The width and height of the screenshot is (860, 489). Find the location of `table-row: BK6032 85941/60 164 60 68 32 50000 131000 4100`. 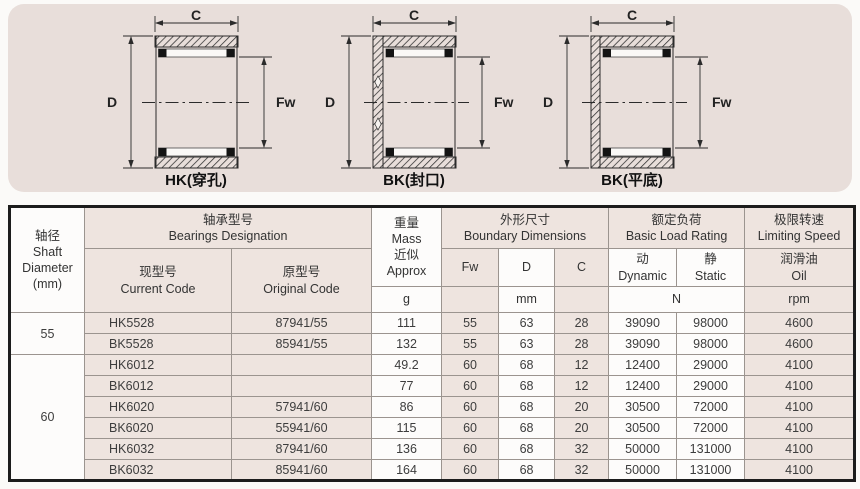

table-row: BK6032 85941/60 164 60 68 32 50000 131000 4100 is located at coordinates (433, 470).